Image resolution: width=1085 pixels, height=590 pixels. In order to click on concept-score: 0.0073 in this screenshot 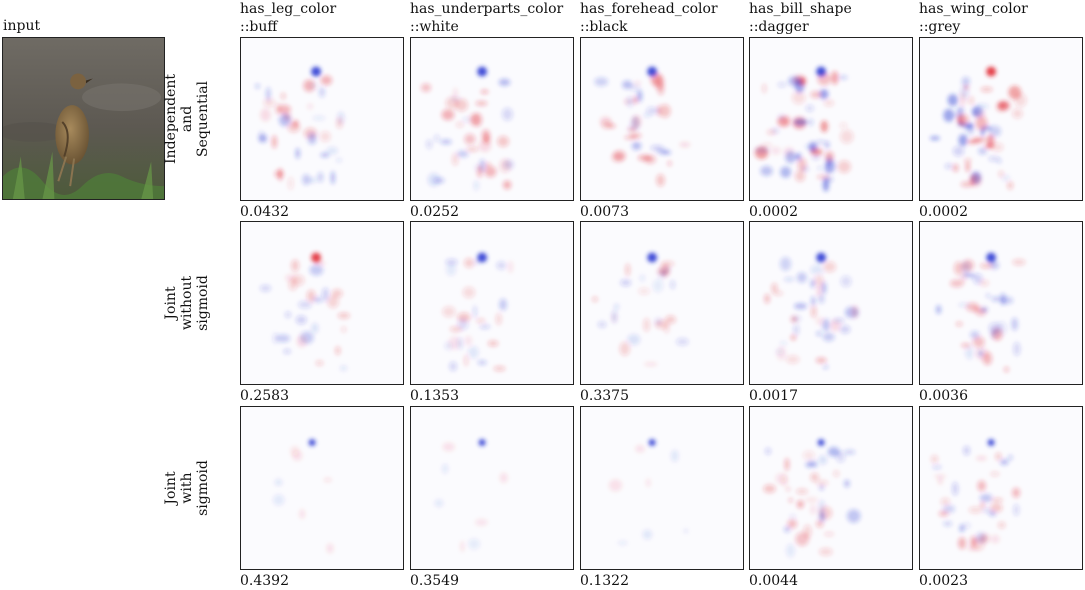, I will do `click(604, 212)`.